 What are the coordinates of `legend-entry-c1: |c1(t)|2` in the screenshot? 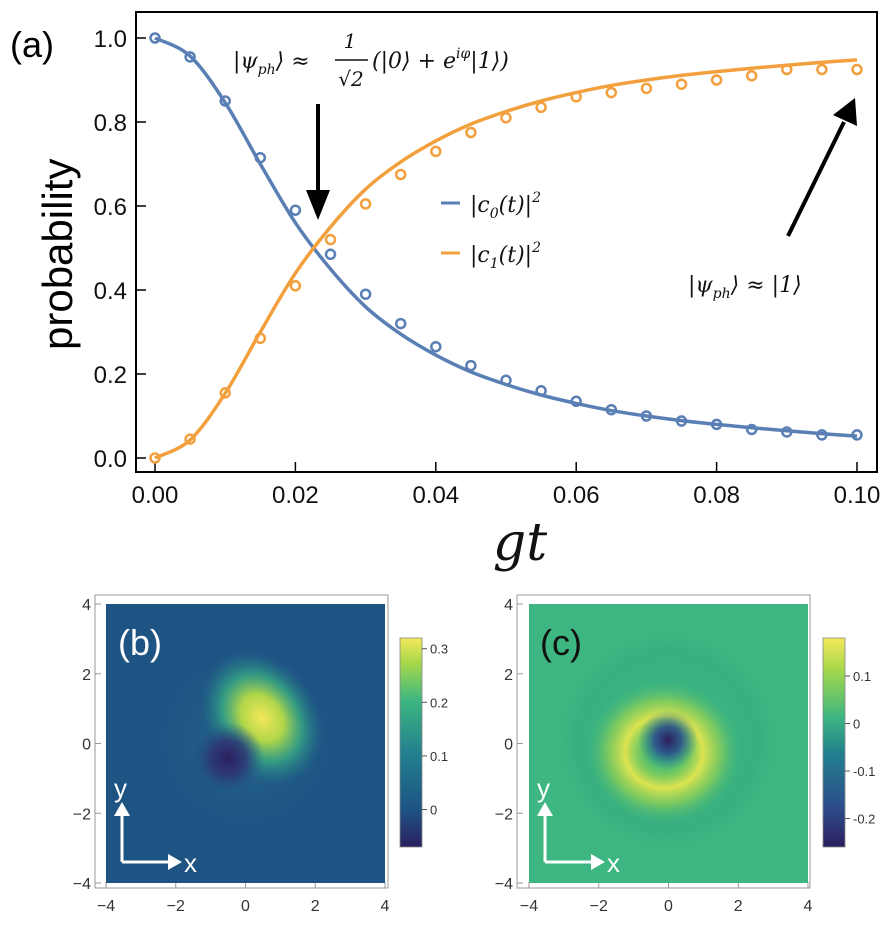 It's located at (505, 256).